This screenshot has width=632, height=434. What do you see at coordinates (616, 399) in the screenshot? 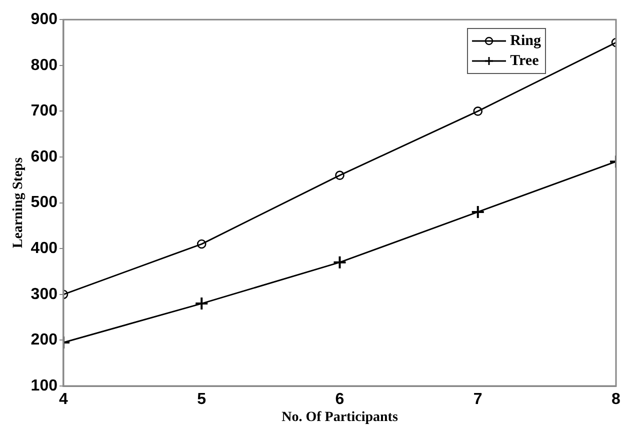
I see `x-tick-label: 8` at bounding box center [616, 399].